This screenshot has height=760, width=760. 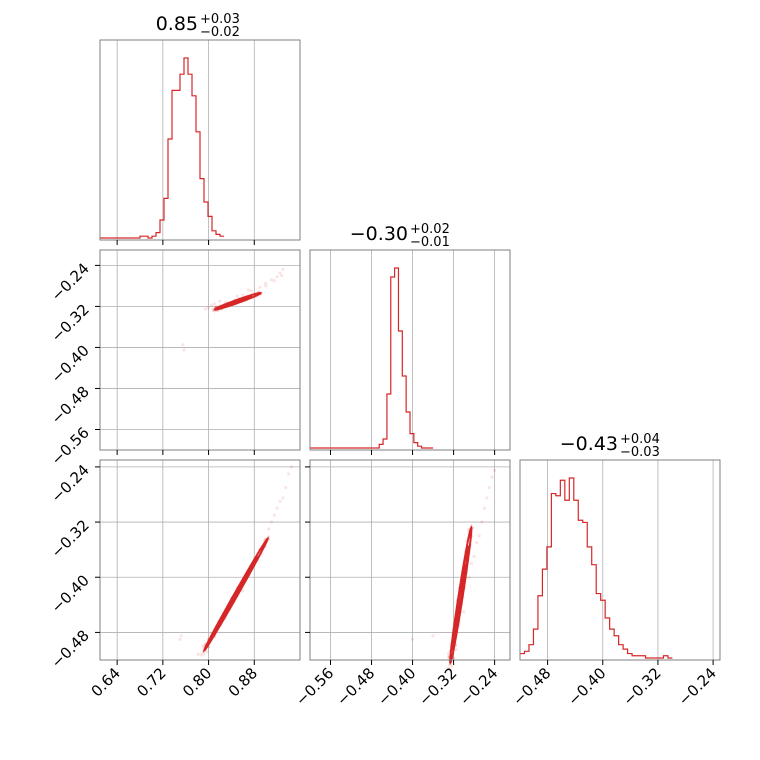 What do you see at coordinates (430, 242) in the screenshot?
I see `param-title-minus: −0.01` at bounding box center [430, 242].